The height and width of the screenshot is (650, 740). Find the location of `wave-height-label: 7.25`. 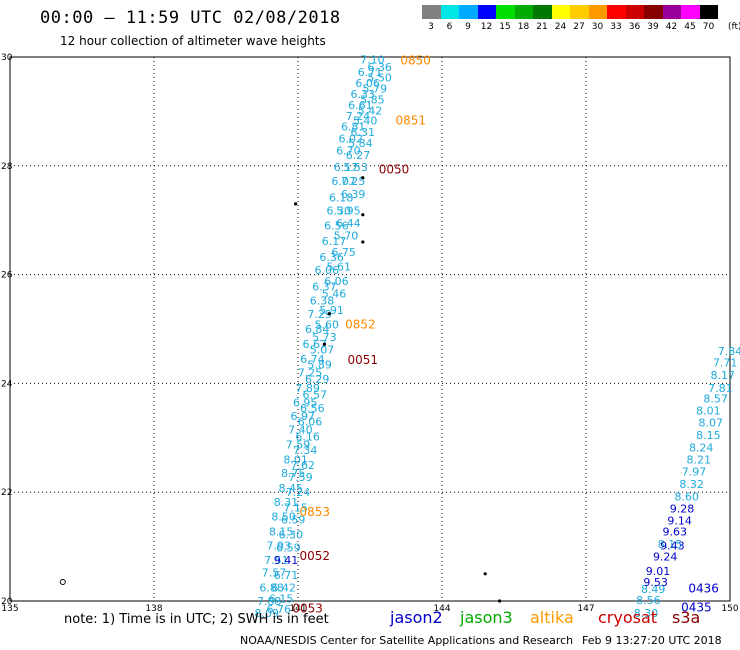

wave-height-label: 7.25 is located at coordinates (353, 181).